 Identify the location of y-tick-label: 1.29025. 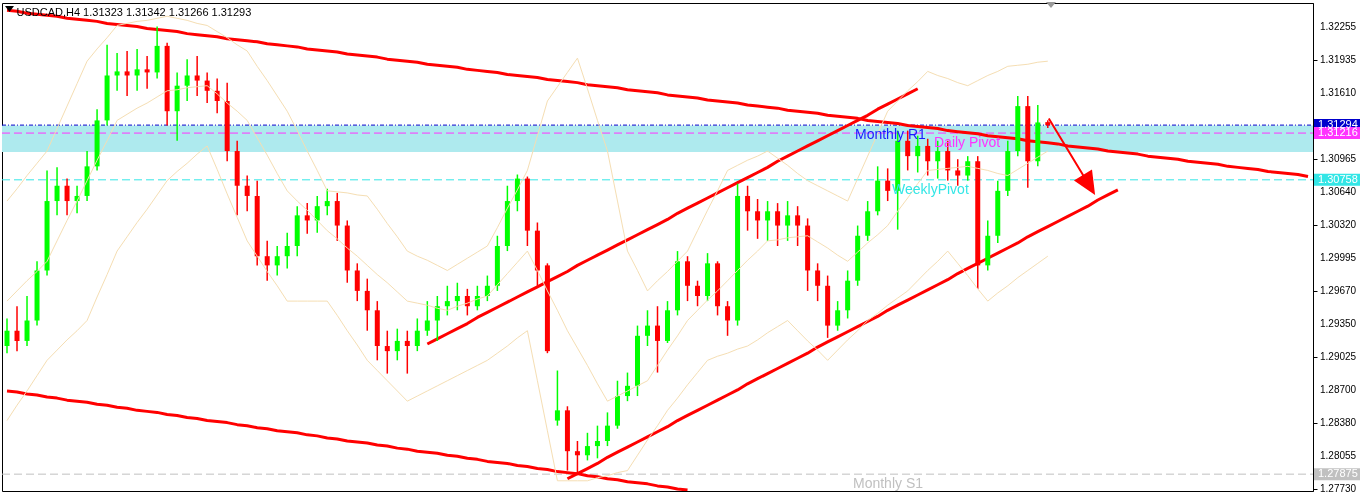
(1338, 356).